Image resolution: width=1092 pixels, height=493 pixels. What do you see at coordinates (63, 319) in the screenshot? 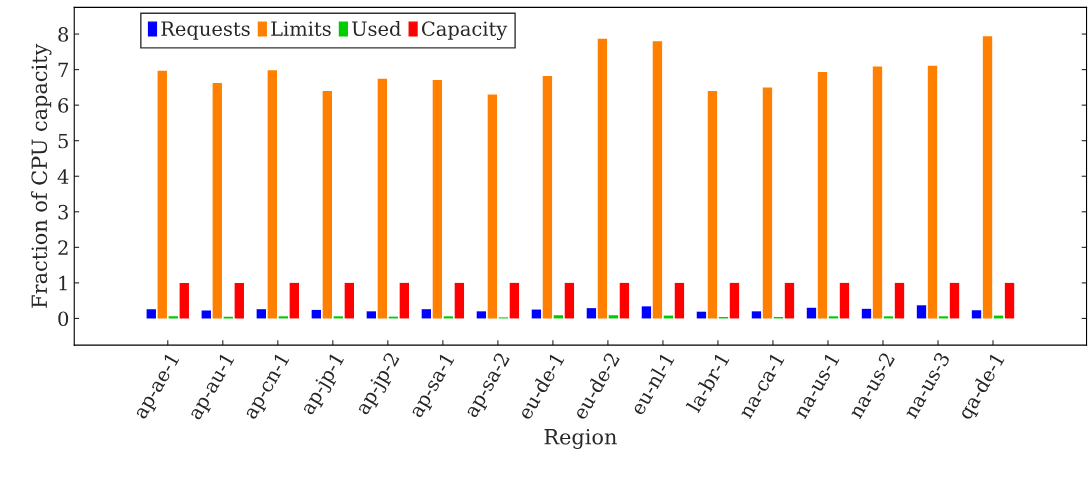
I see `y-tick-label: 0` at bounding box center [63, 319].